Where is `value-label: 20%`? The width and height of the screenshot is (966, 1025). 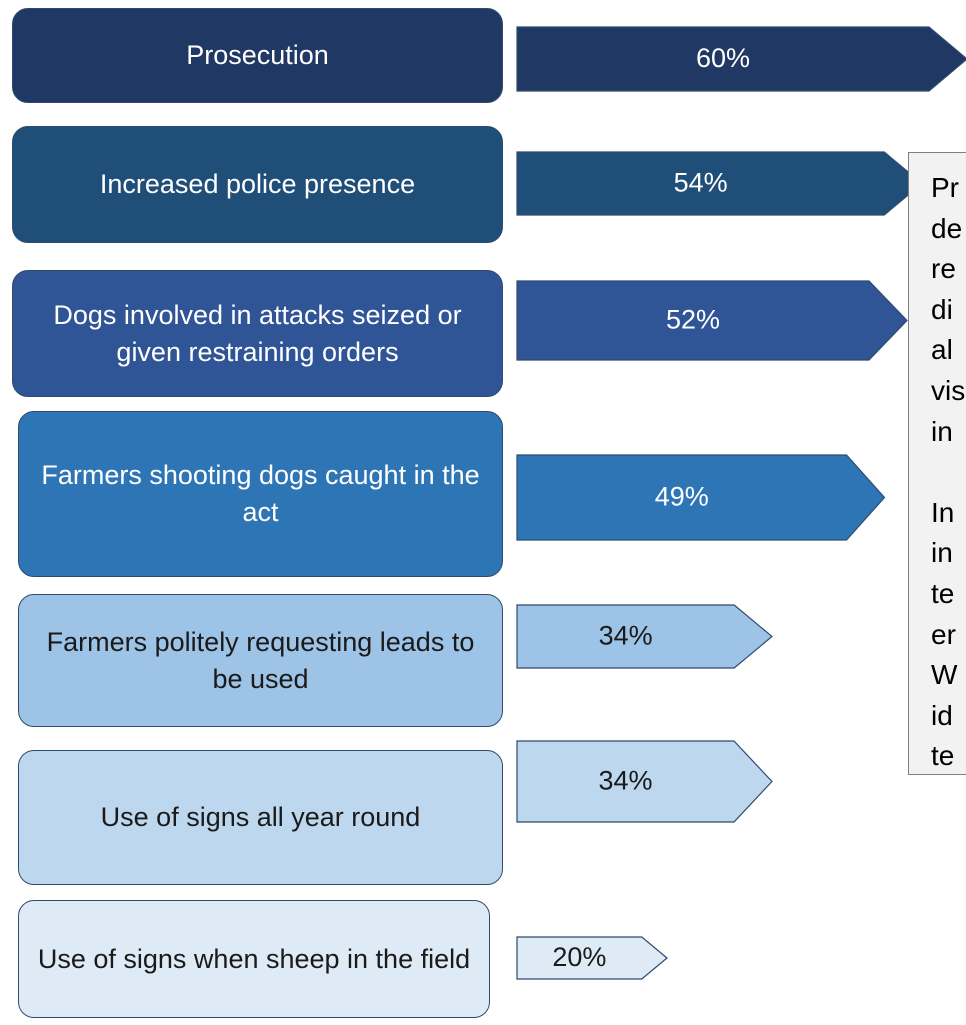
value-label: 20% is located at coordinates (579, 957).